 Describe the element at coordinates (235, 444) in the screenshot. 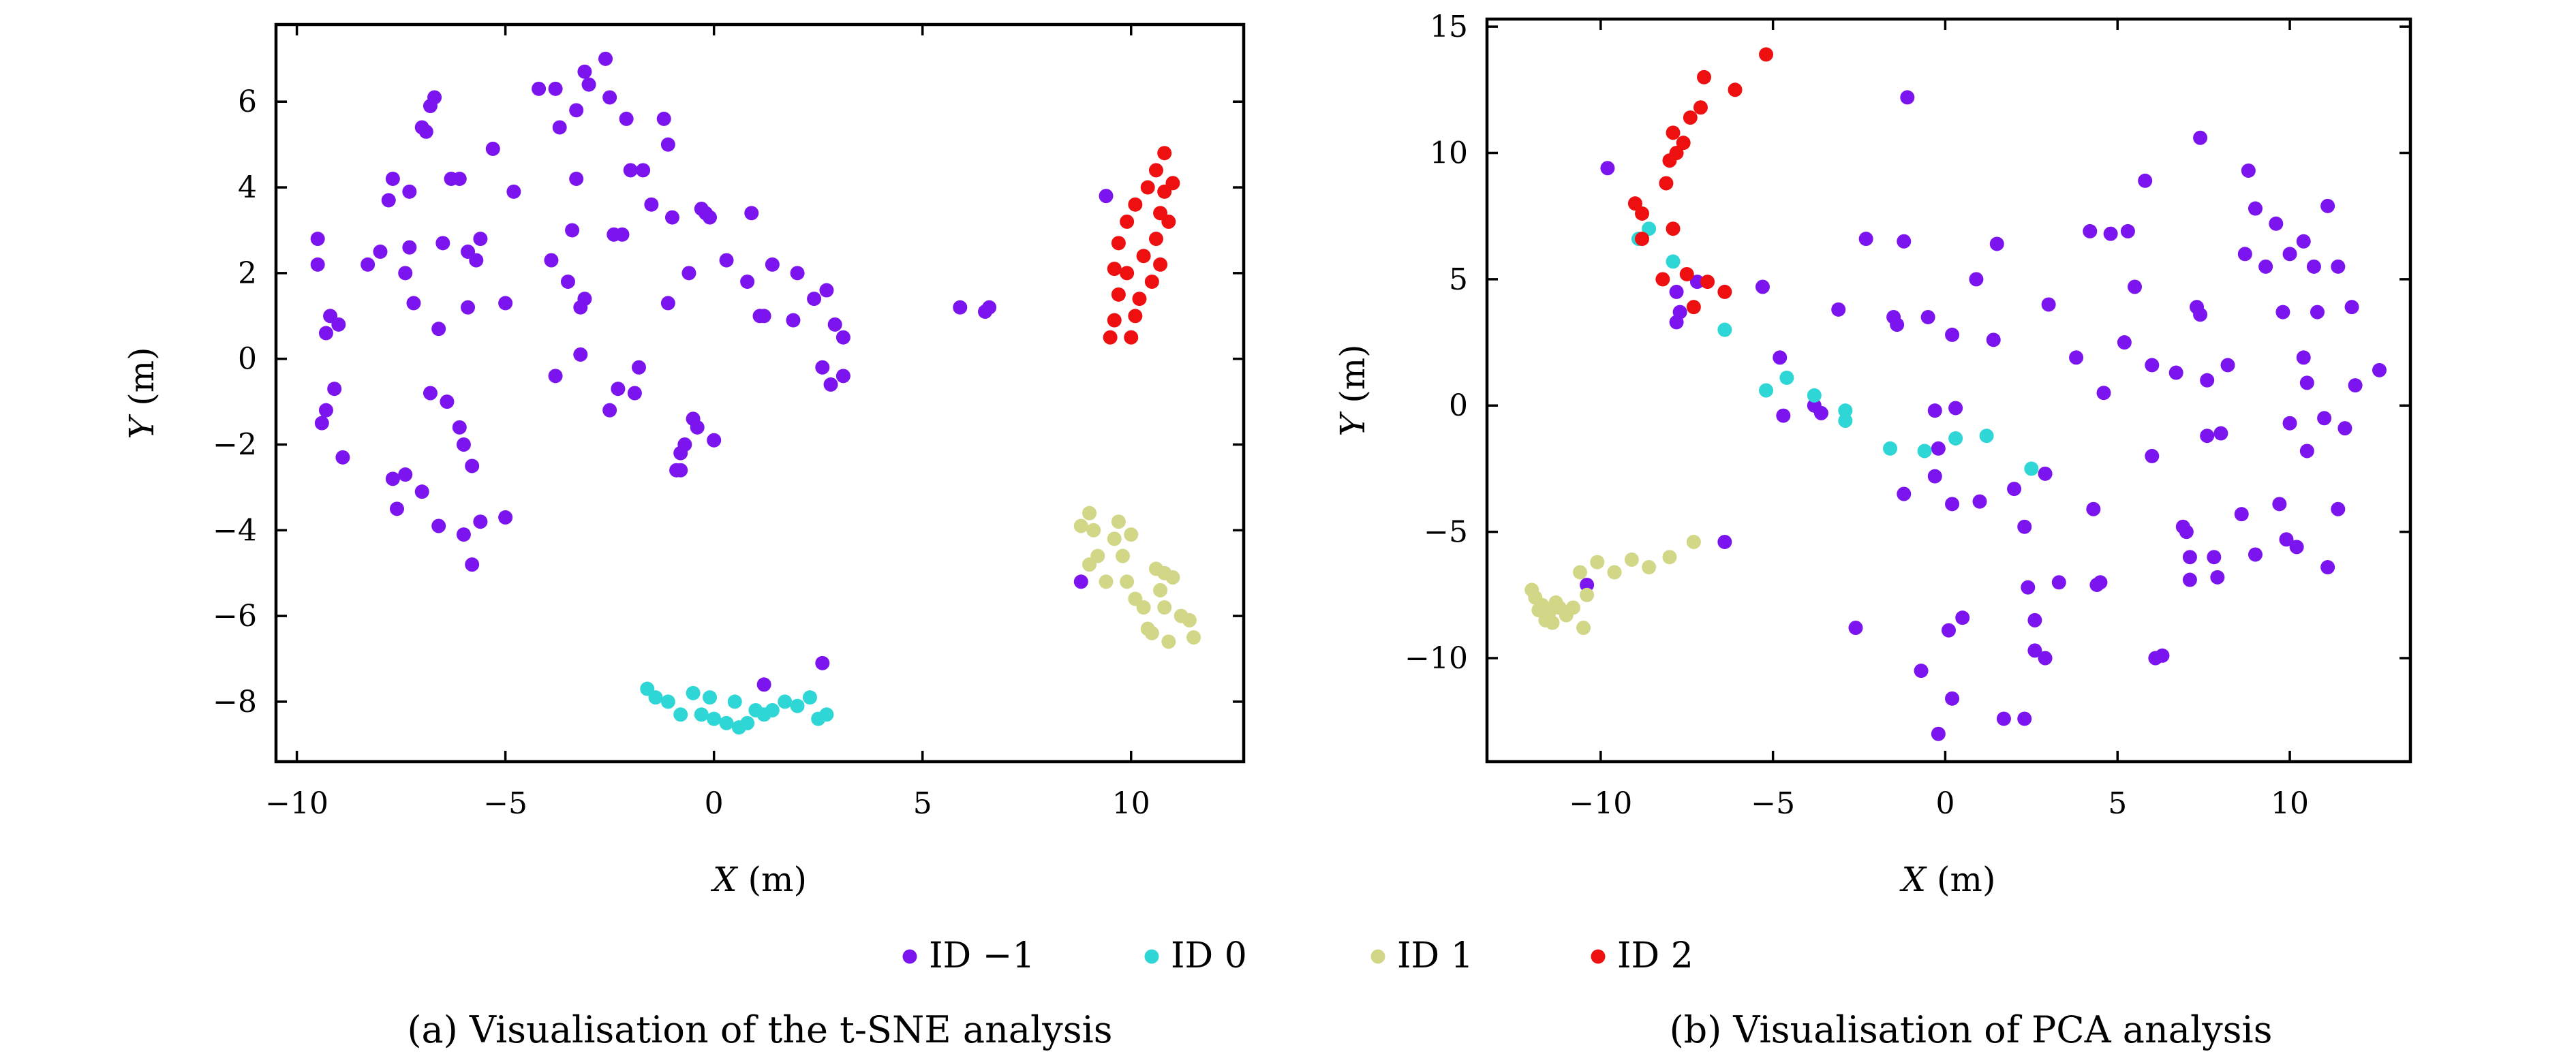

I see `y-tick-label: −2` at that location.